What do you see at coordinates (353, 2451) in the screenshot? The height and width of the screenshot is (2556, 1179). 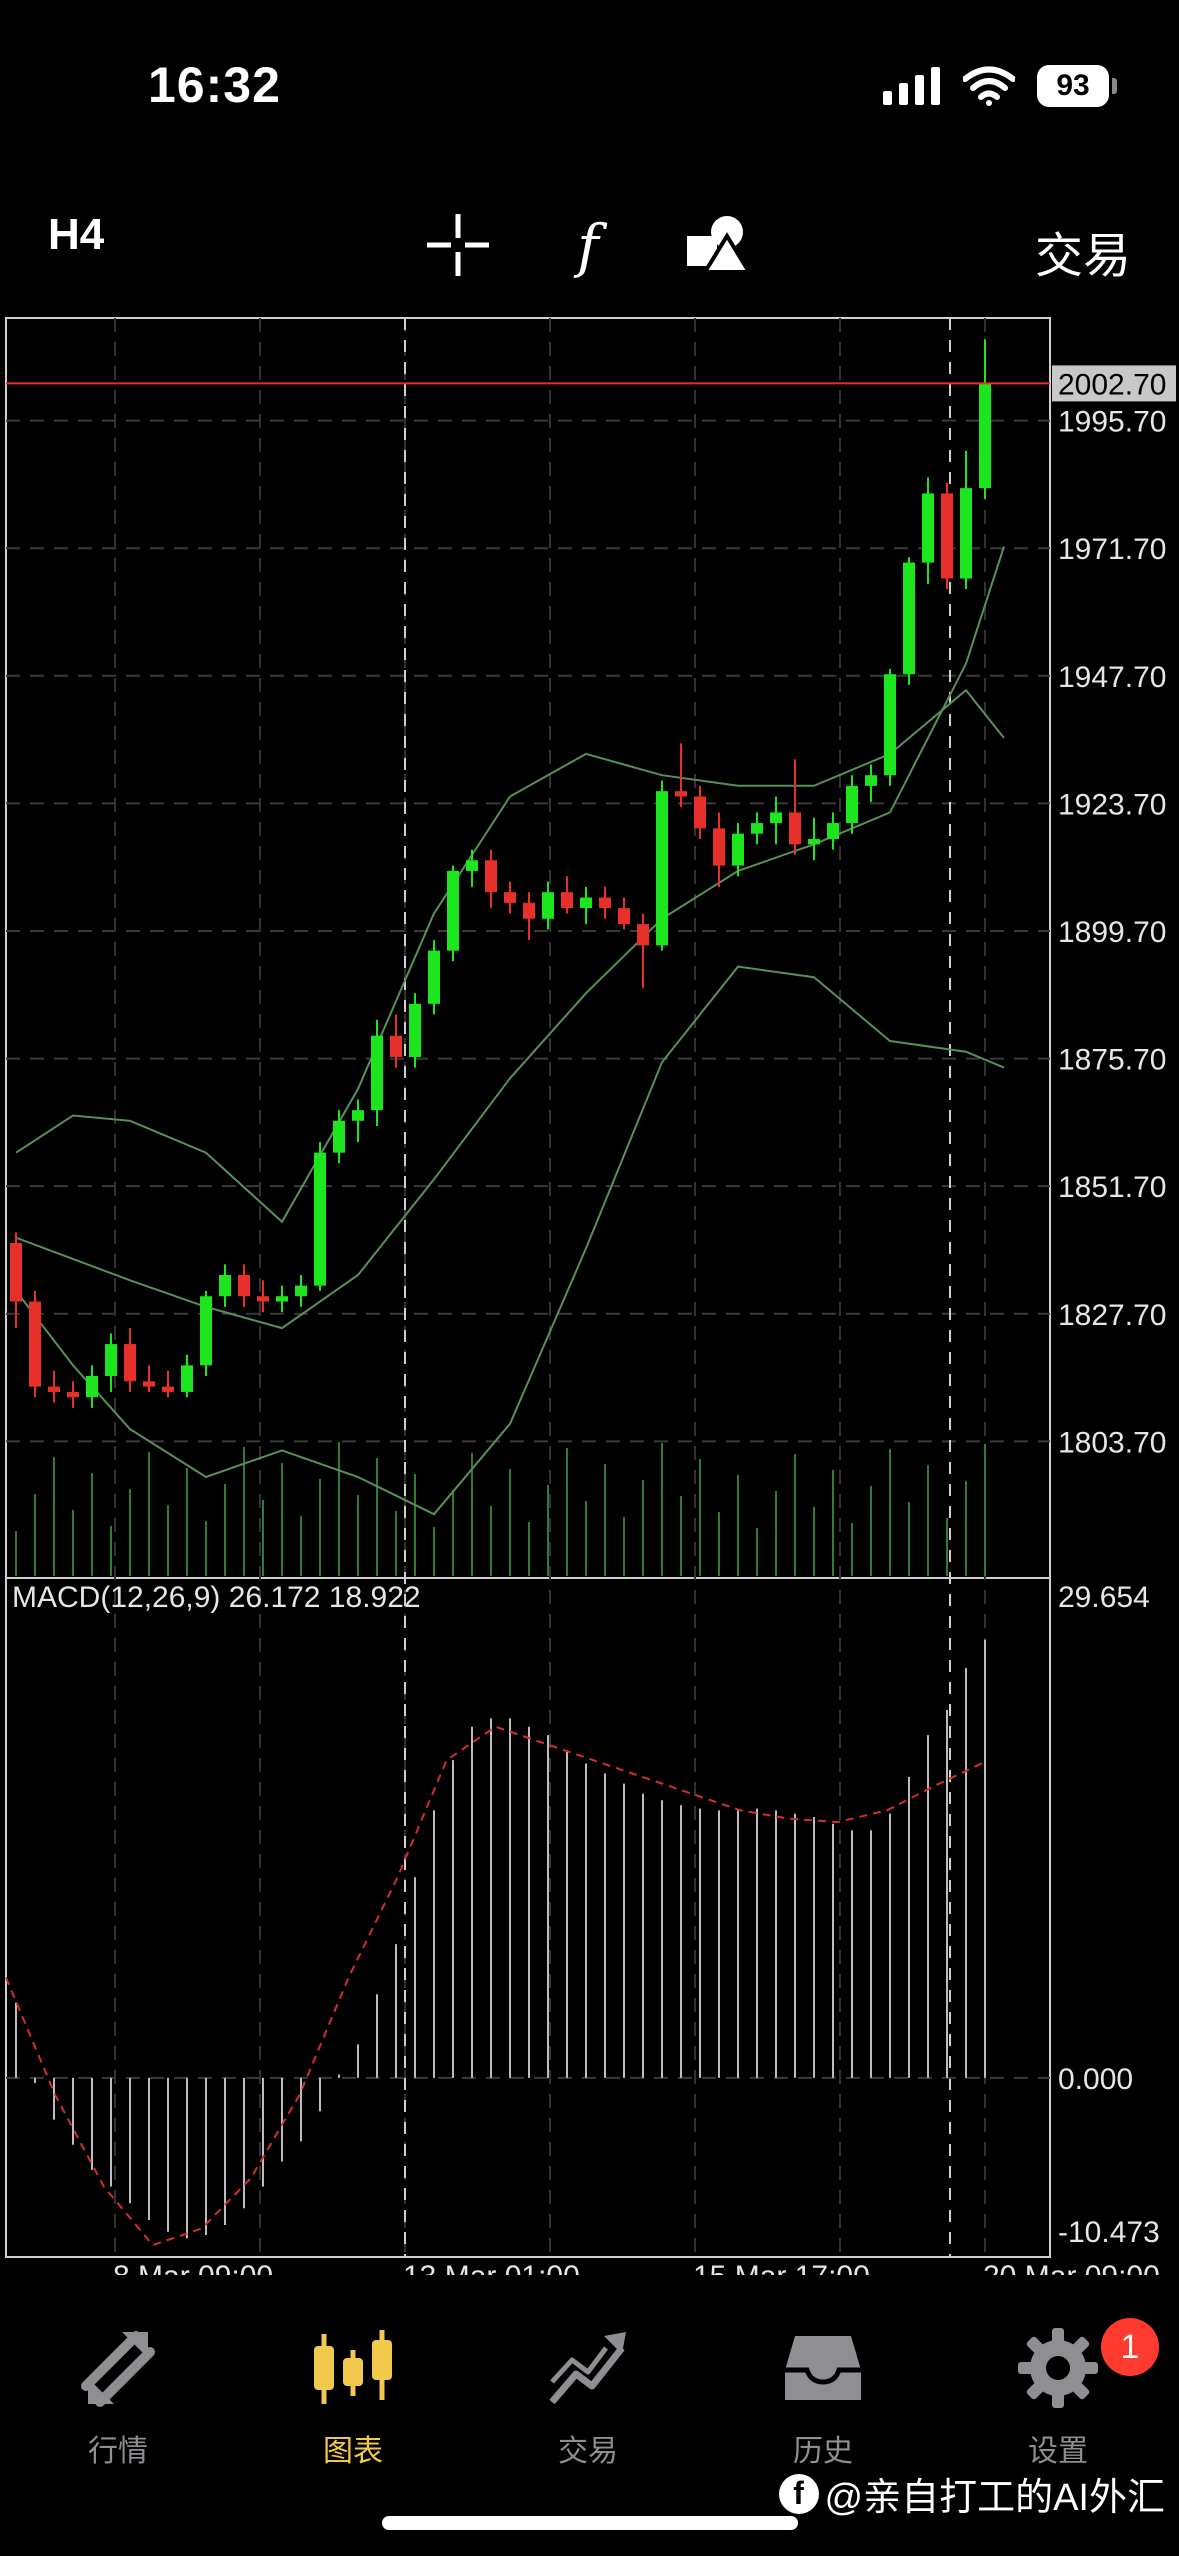 I see `tab-label: 图表` at bounding box center [353, 2451].